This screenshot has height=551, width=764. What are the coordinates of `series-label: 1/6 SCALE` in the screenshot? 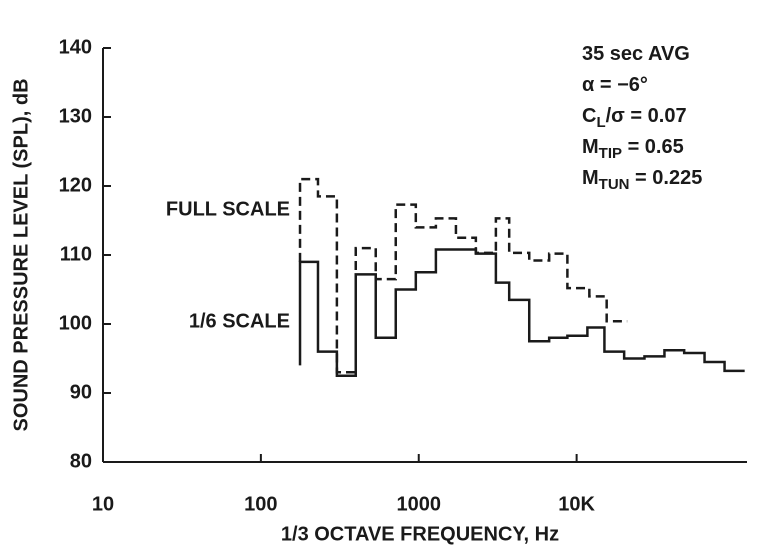 It's located at (239, 321).